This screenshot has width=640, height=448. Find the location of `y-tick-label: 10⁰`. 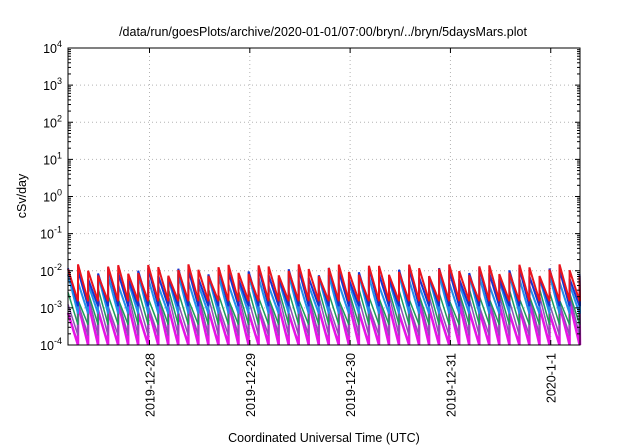

y-tick-label: 10⁰ is located at coordinates (52, 196).